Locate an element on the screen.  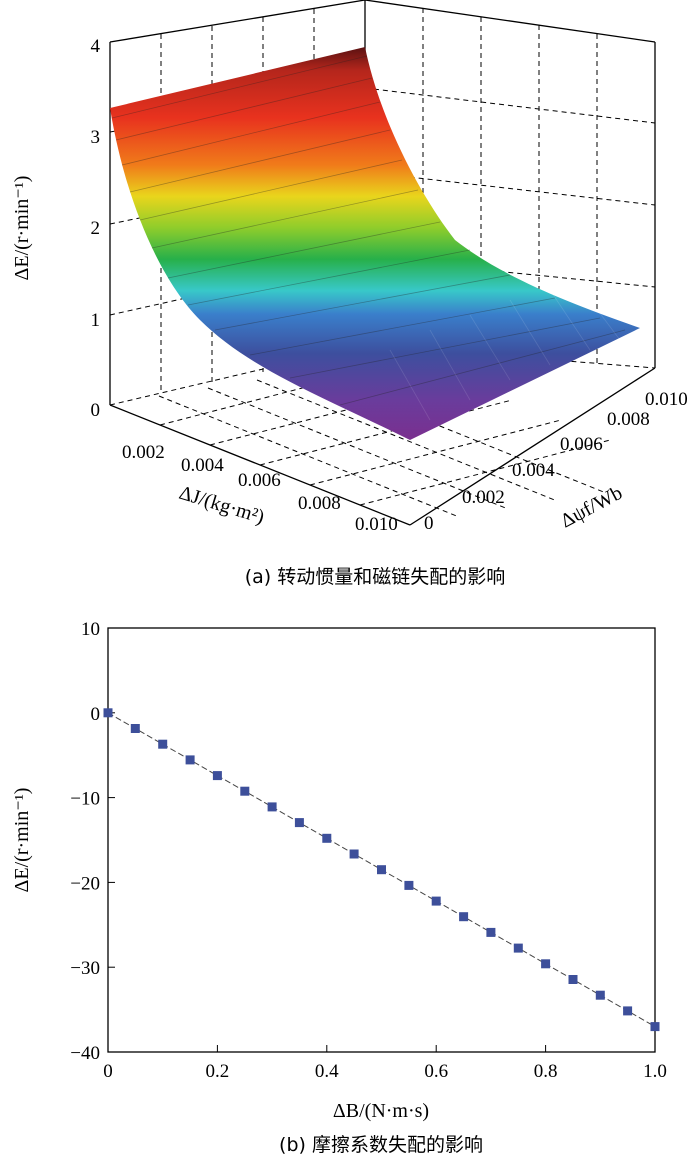
z-tick-label: 4 is located at coordinates (96, 46).